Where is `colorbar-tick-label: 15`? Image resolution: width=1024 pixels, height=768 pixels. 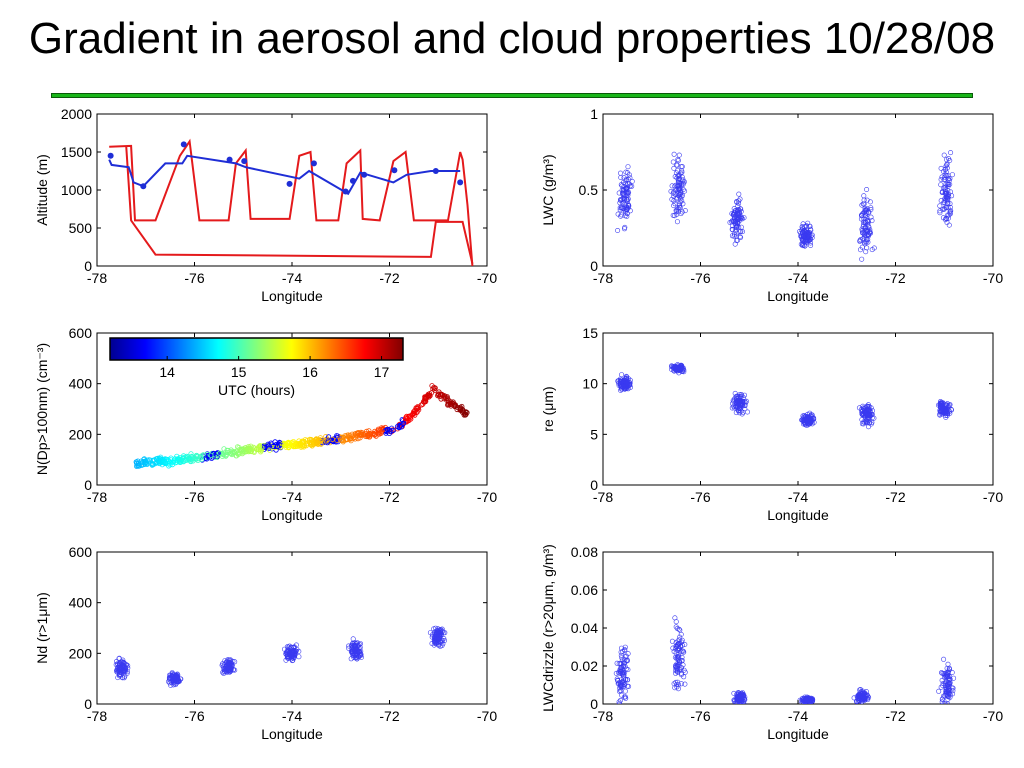
colorbar-tick-label: 15 is located at coordinates (239, 372).